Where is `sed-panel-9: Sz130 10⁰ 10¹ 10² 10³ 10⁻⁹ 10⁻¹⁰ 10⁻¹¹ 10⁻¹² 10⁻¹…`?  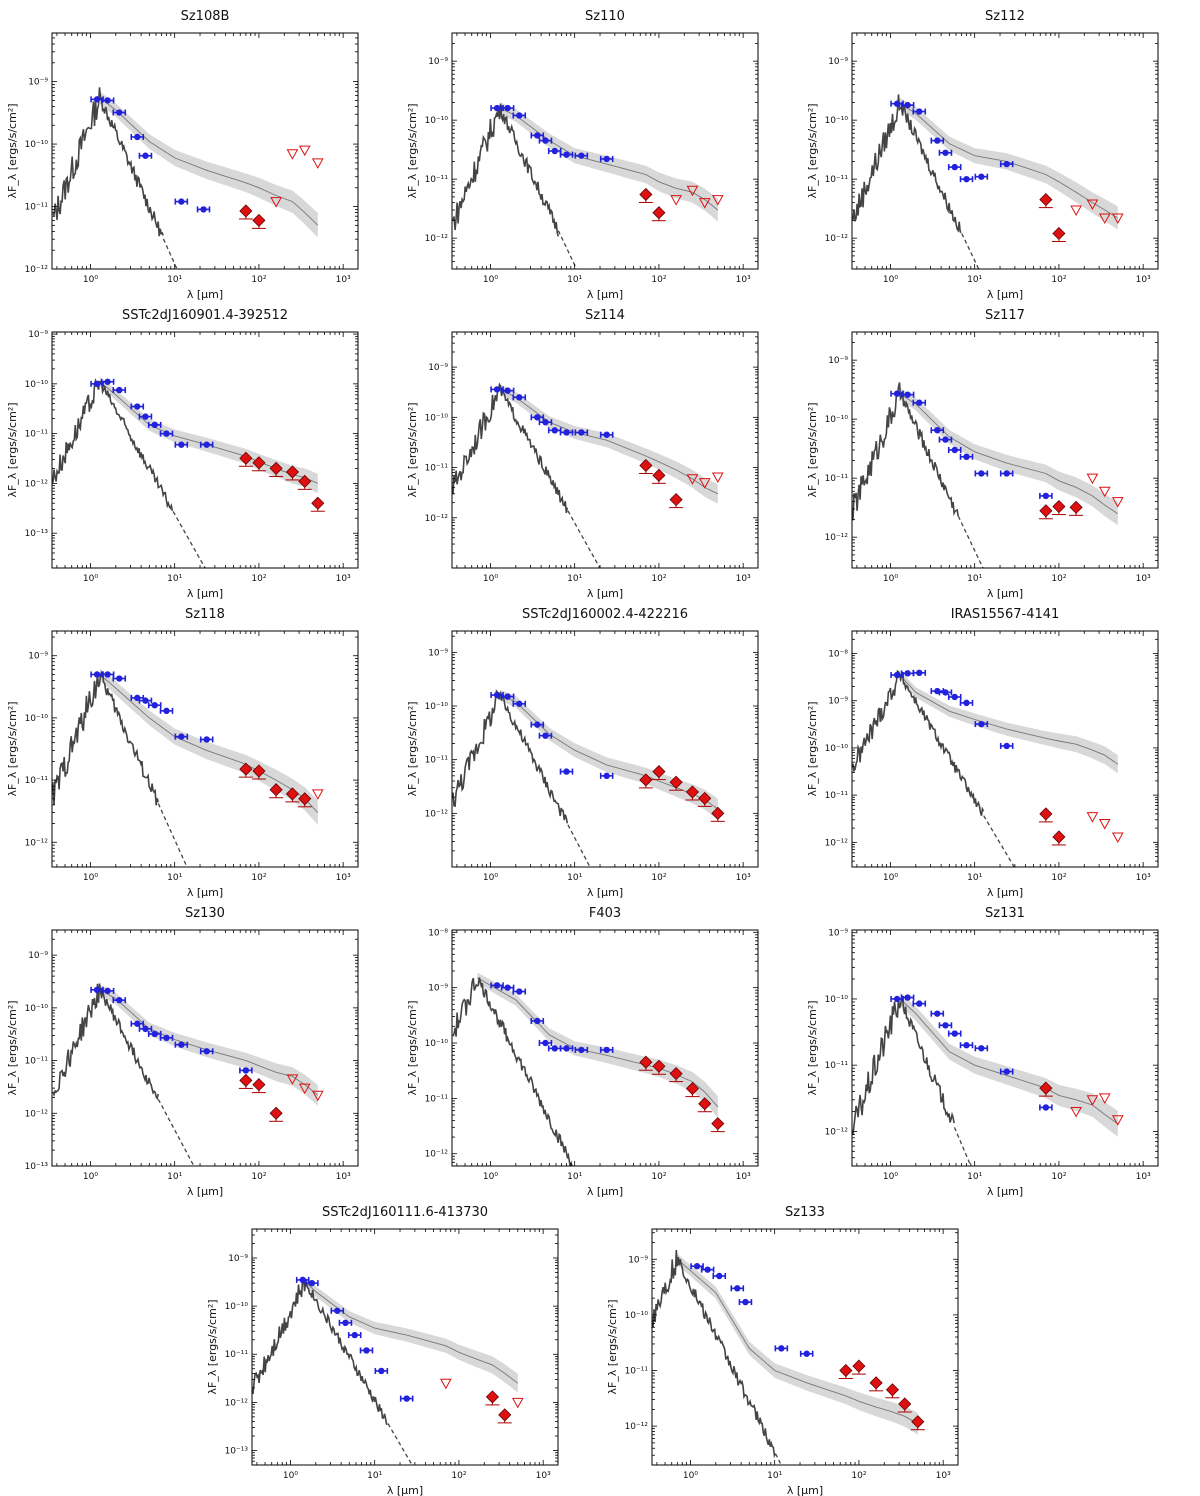
sed-panel-9: Sz130 10⁰ 10¹ 10² 10³ 10⁻⁹ 10⁻¹⁰ 10⁻¹¹ 10⁻¹² 10⁻¹… is located at coordinates (190, 1047).